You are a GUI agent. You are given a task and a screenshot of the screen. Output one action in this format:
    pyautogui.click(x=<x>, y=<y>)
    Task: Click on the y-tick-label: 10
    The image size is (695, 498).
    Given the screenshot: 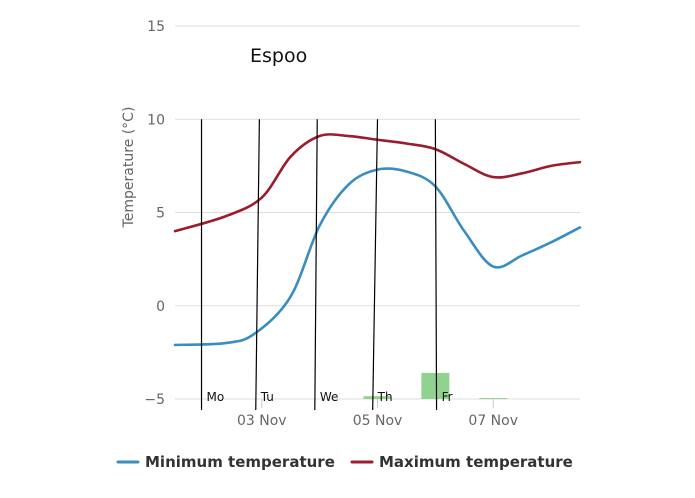 What is the action you would take?
    pyautogui.click(x=156, y=120)
    